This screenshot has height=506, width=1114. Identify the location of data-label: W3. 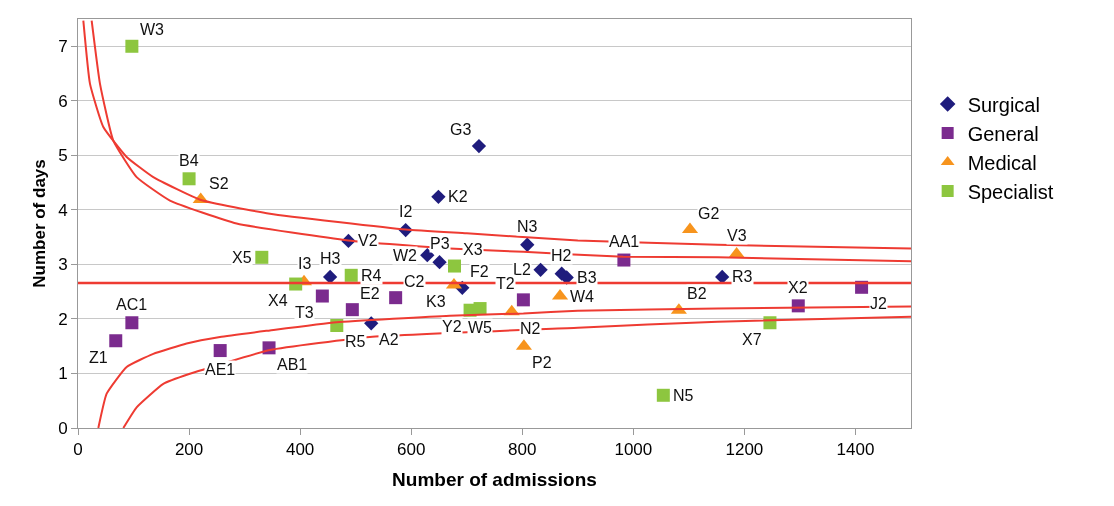
(152, 29).